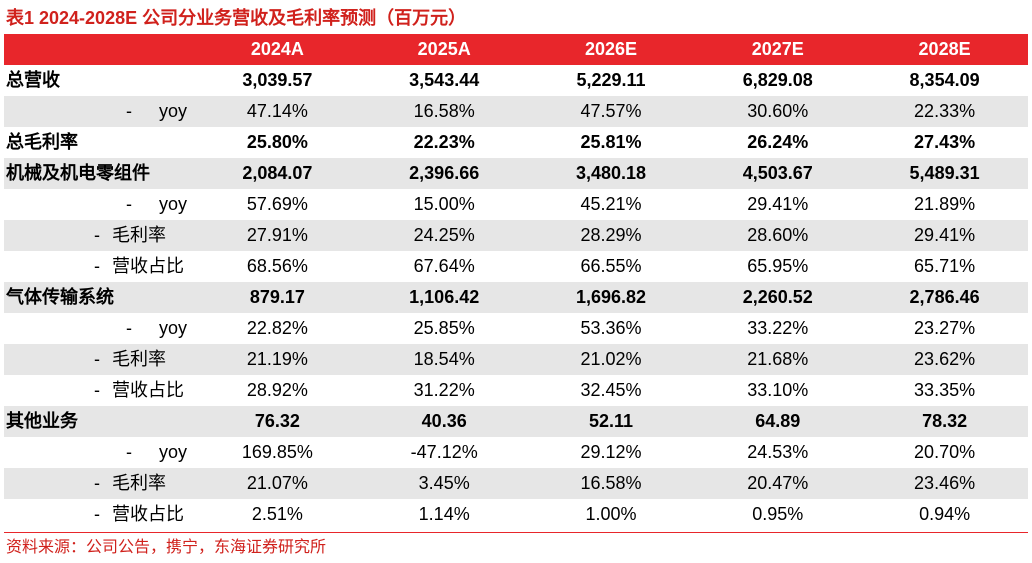 The width and height of the screenshot is (1032, 563). Describe the element at coordinates (277, 297) in the screenshot. I see `cell-2024a: 879.17` at that location.